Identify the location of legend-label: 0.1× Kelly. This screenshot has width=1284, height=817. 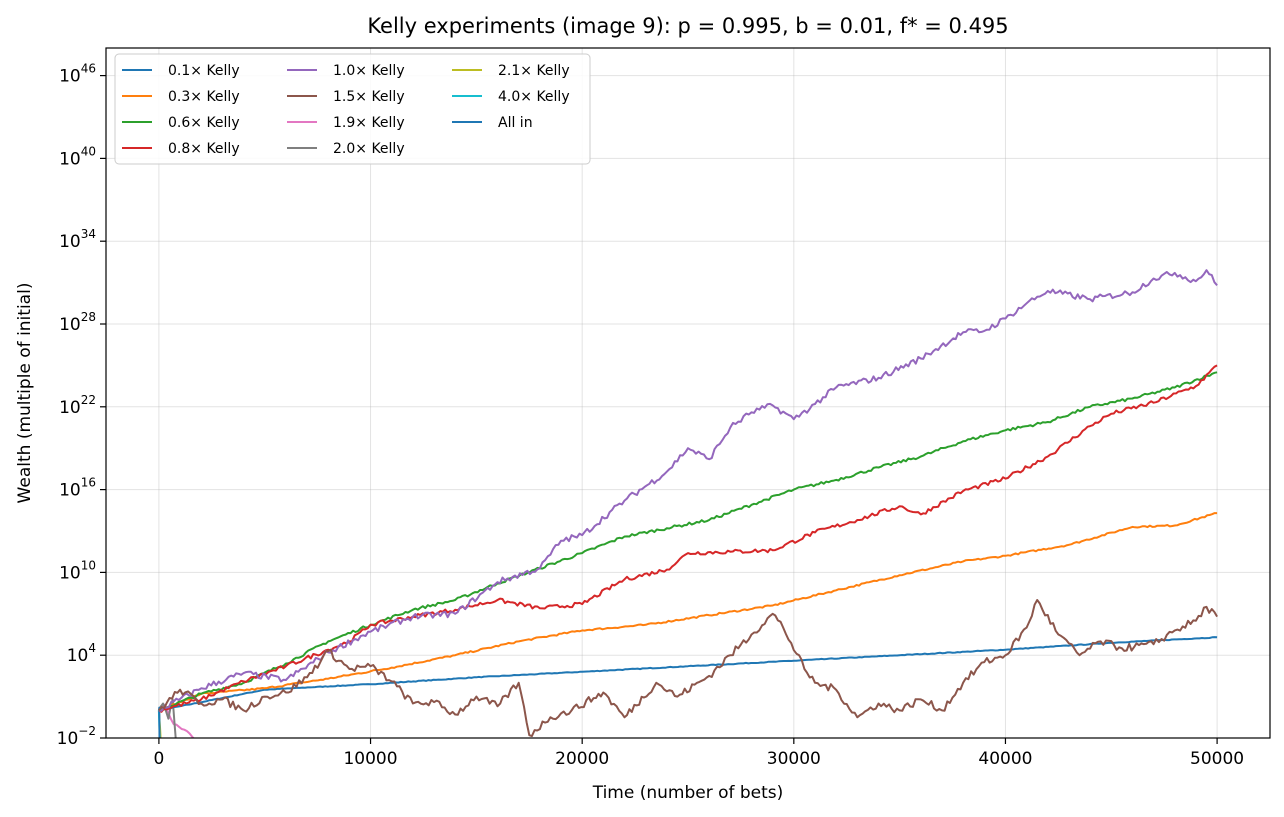
(204, 71).